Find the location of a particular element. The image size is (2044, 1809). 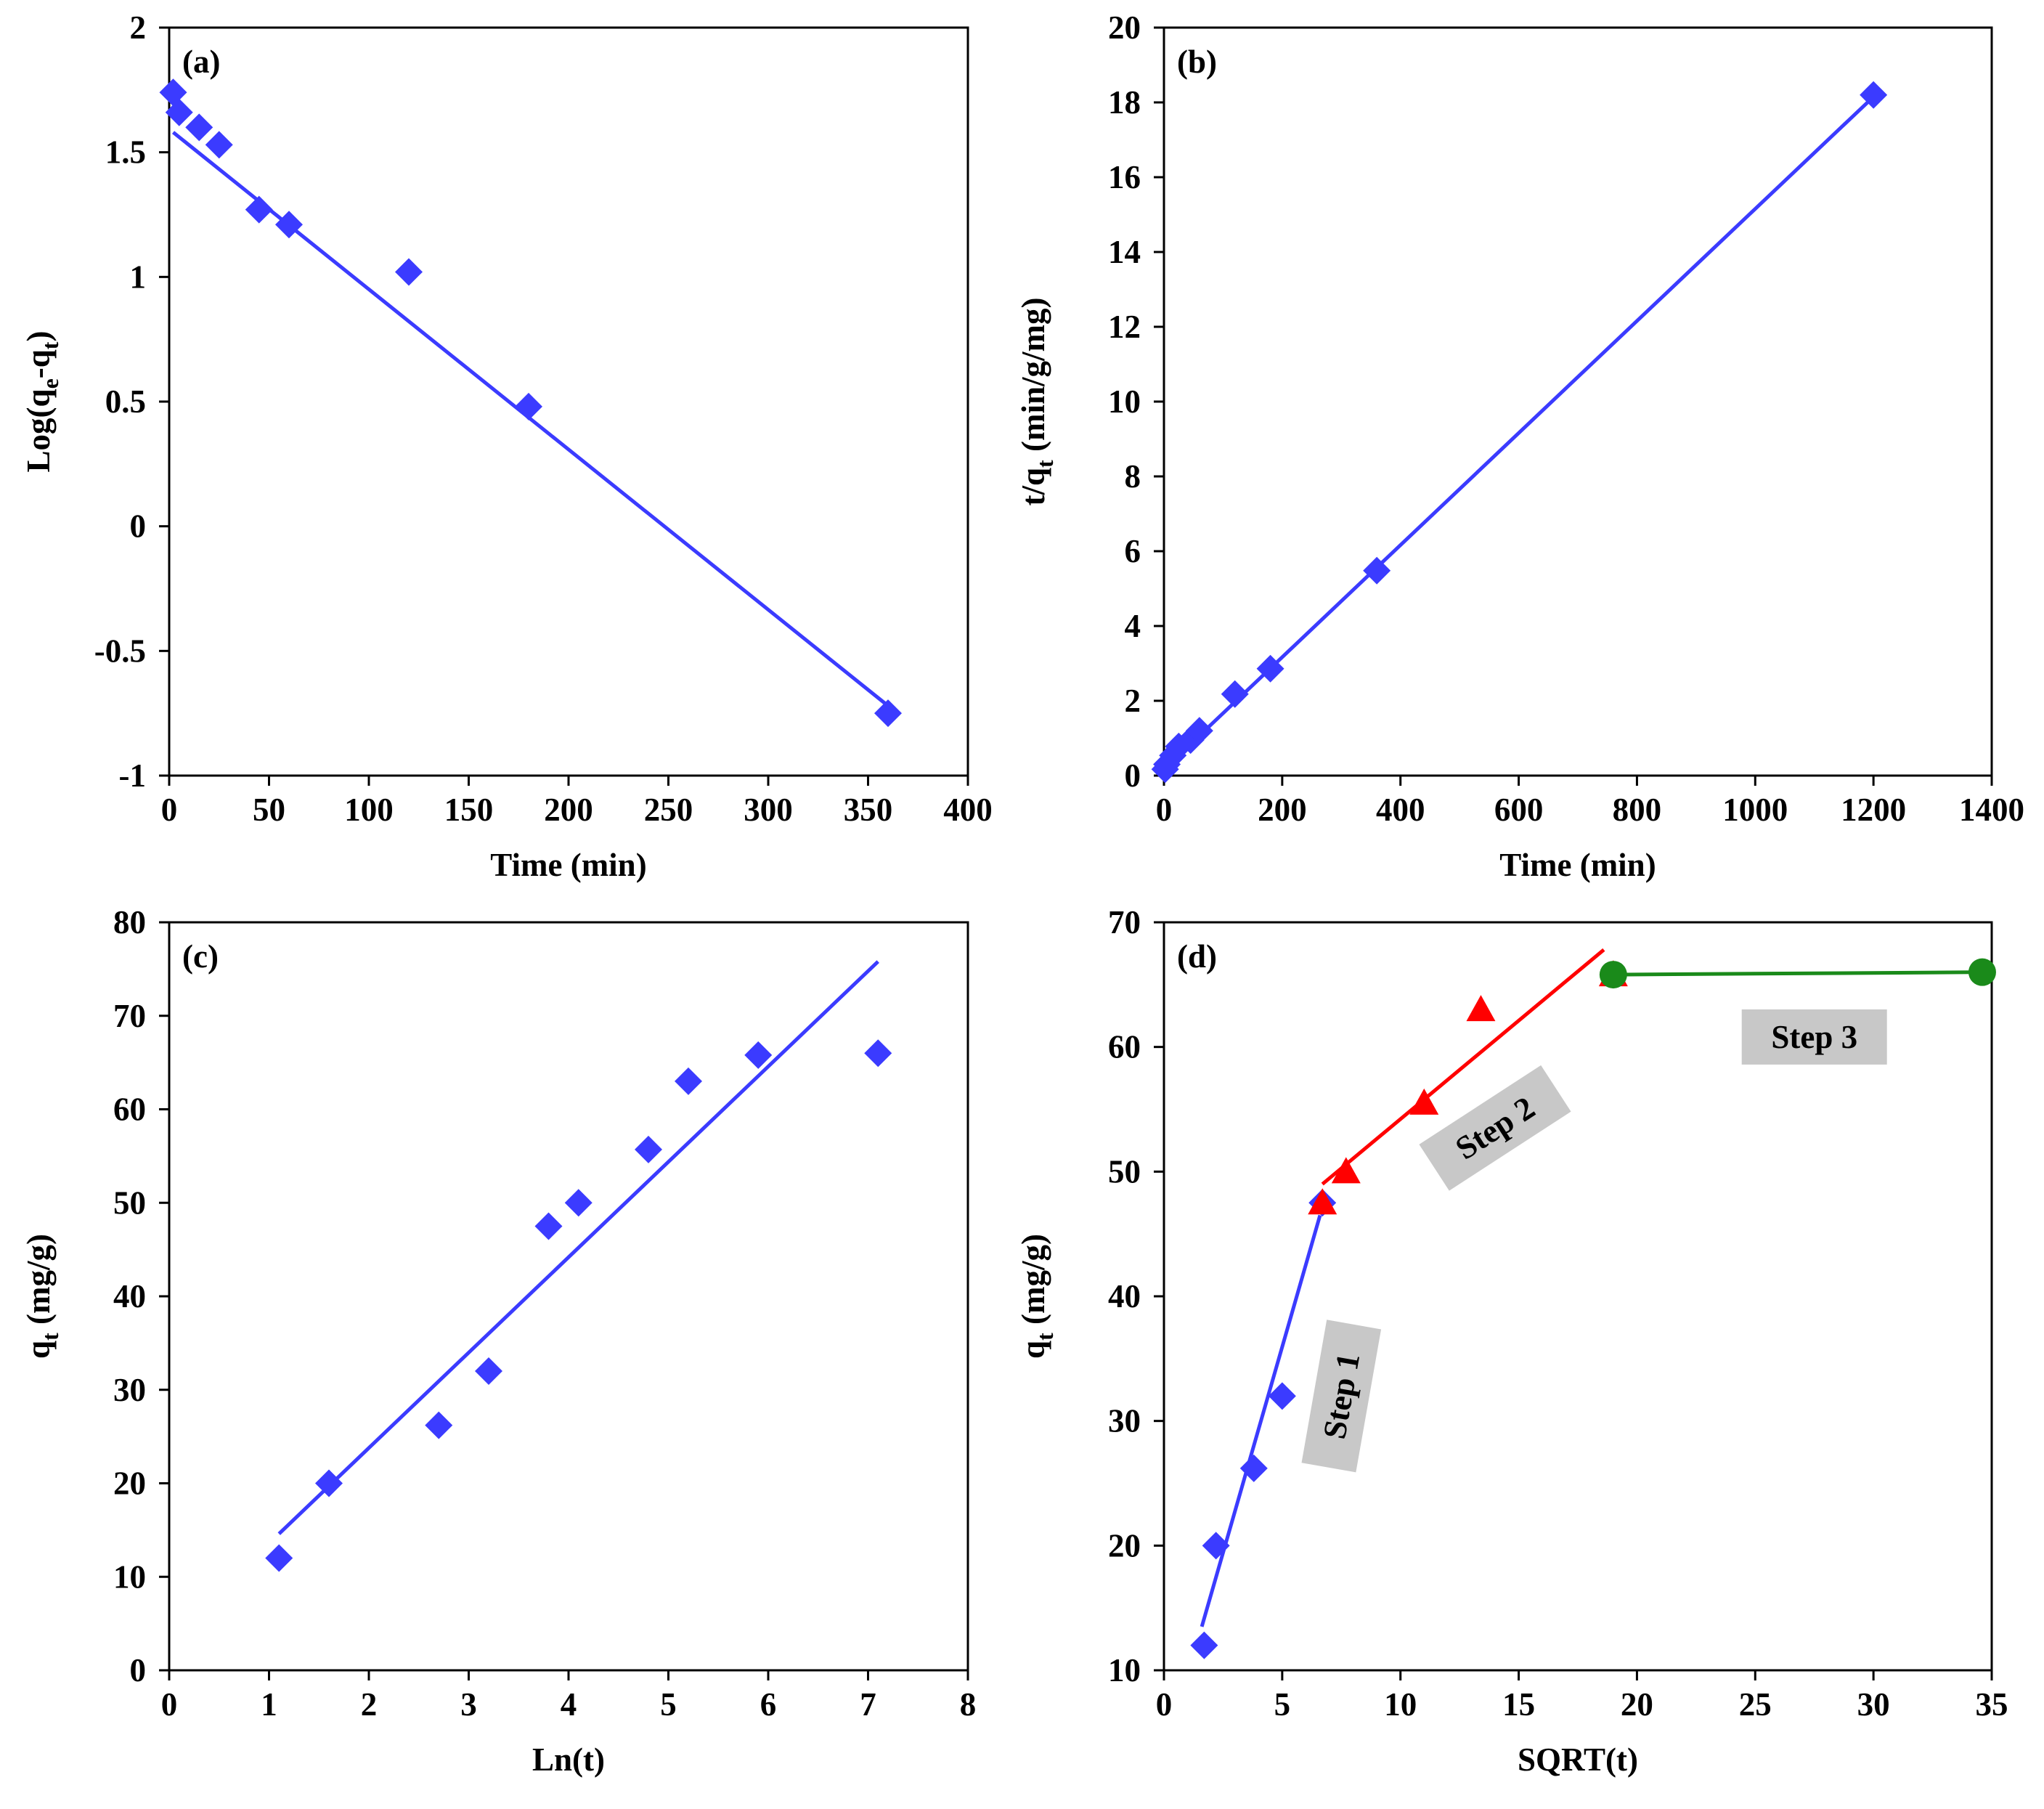

x-tick-label: 1400 is located at coordinates (1991, 810).